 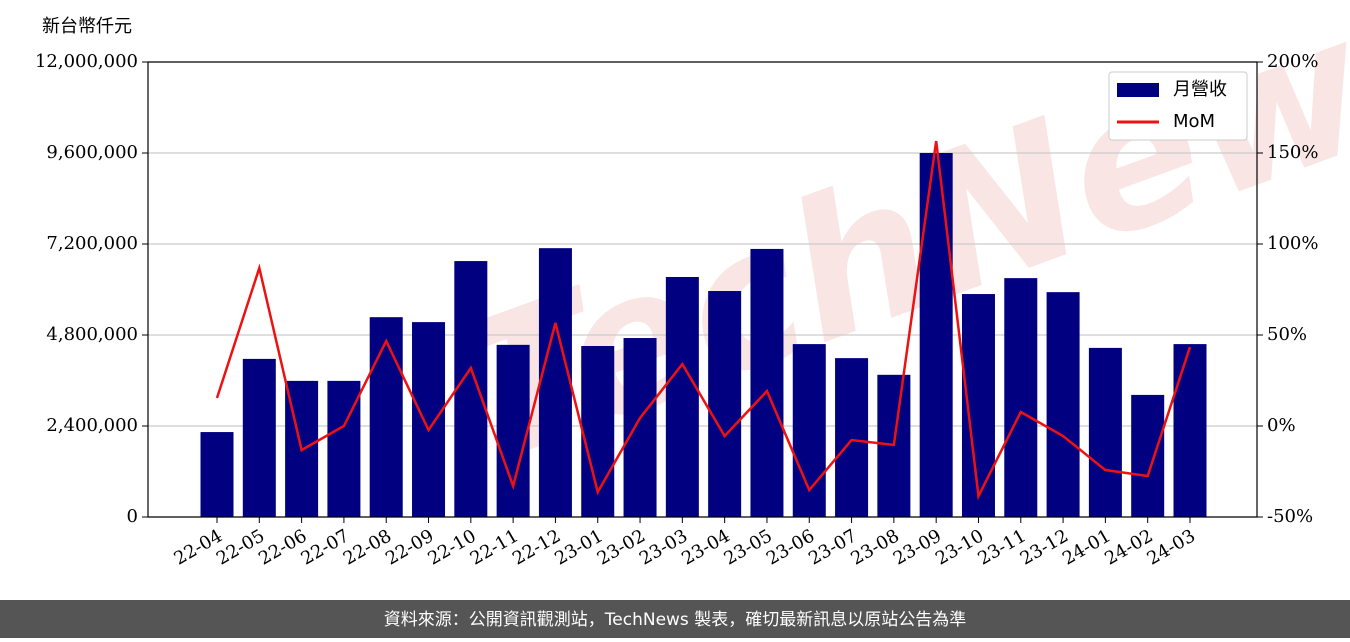 What do you see at coordinates (1292, 152) in the screenshot?
I see `y2-tick-label: 150%` at bounding box center [1292, 152].